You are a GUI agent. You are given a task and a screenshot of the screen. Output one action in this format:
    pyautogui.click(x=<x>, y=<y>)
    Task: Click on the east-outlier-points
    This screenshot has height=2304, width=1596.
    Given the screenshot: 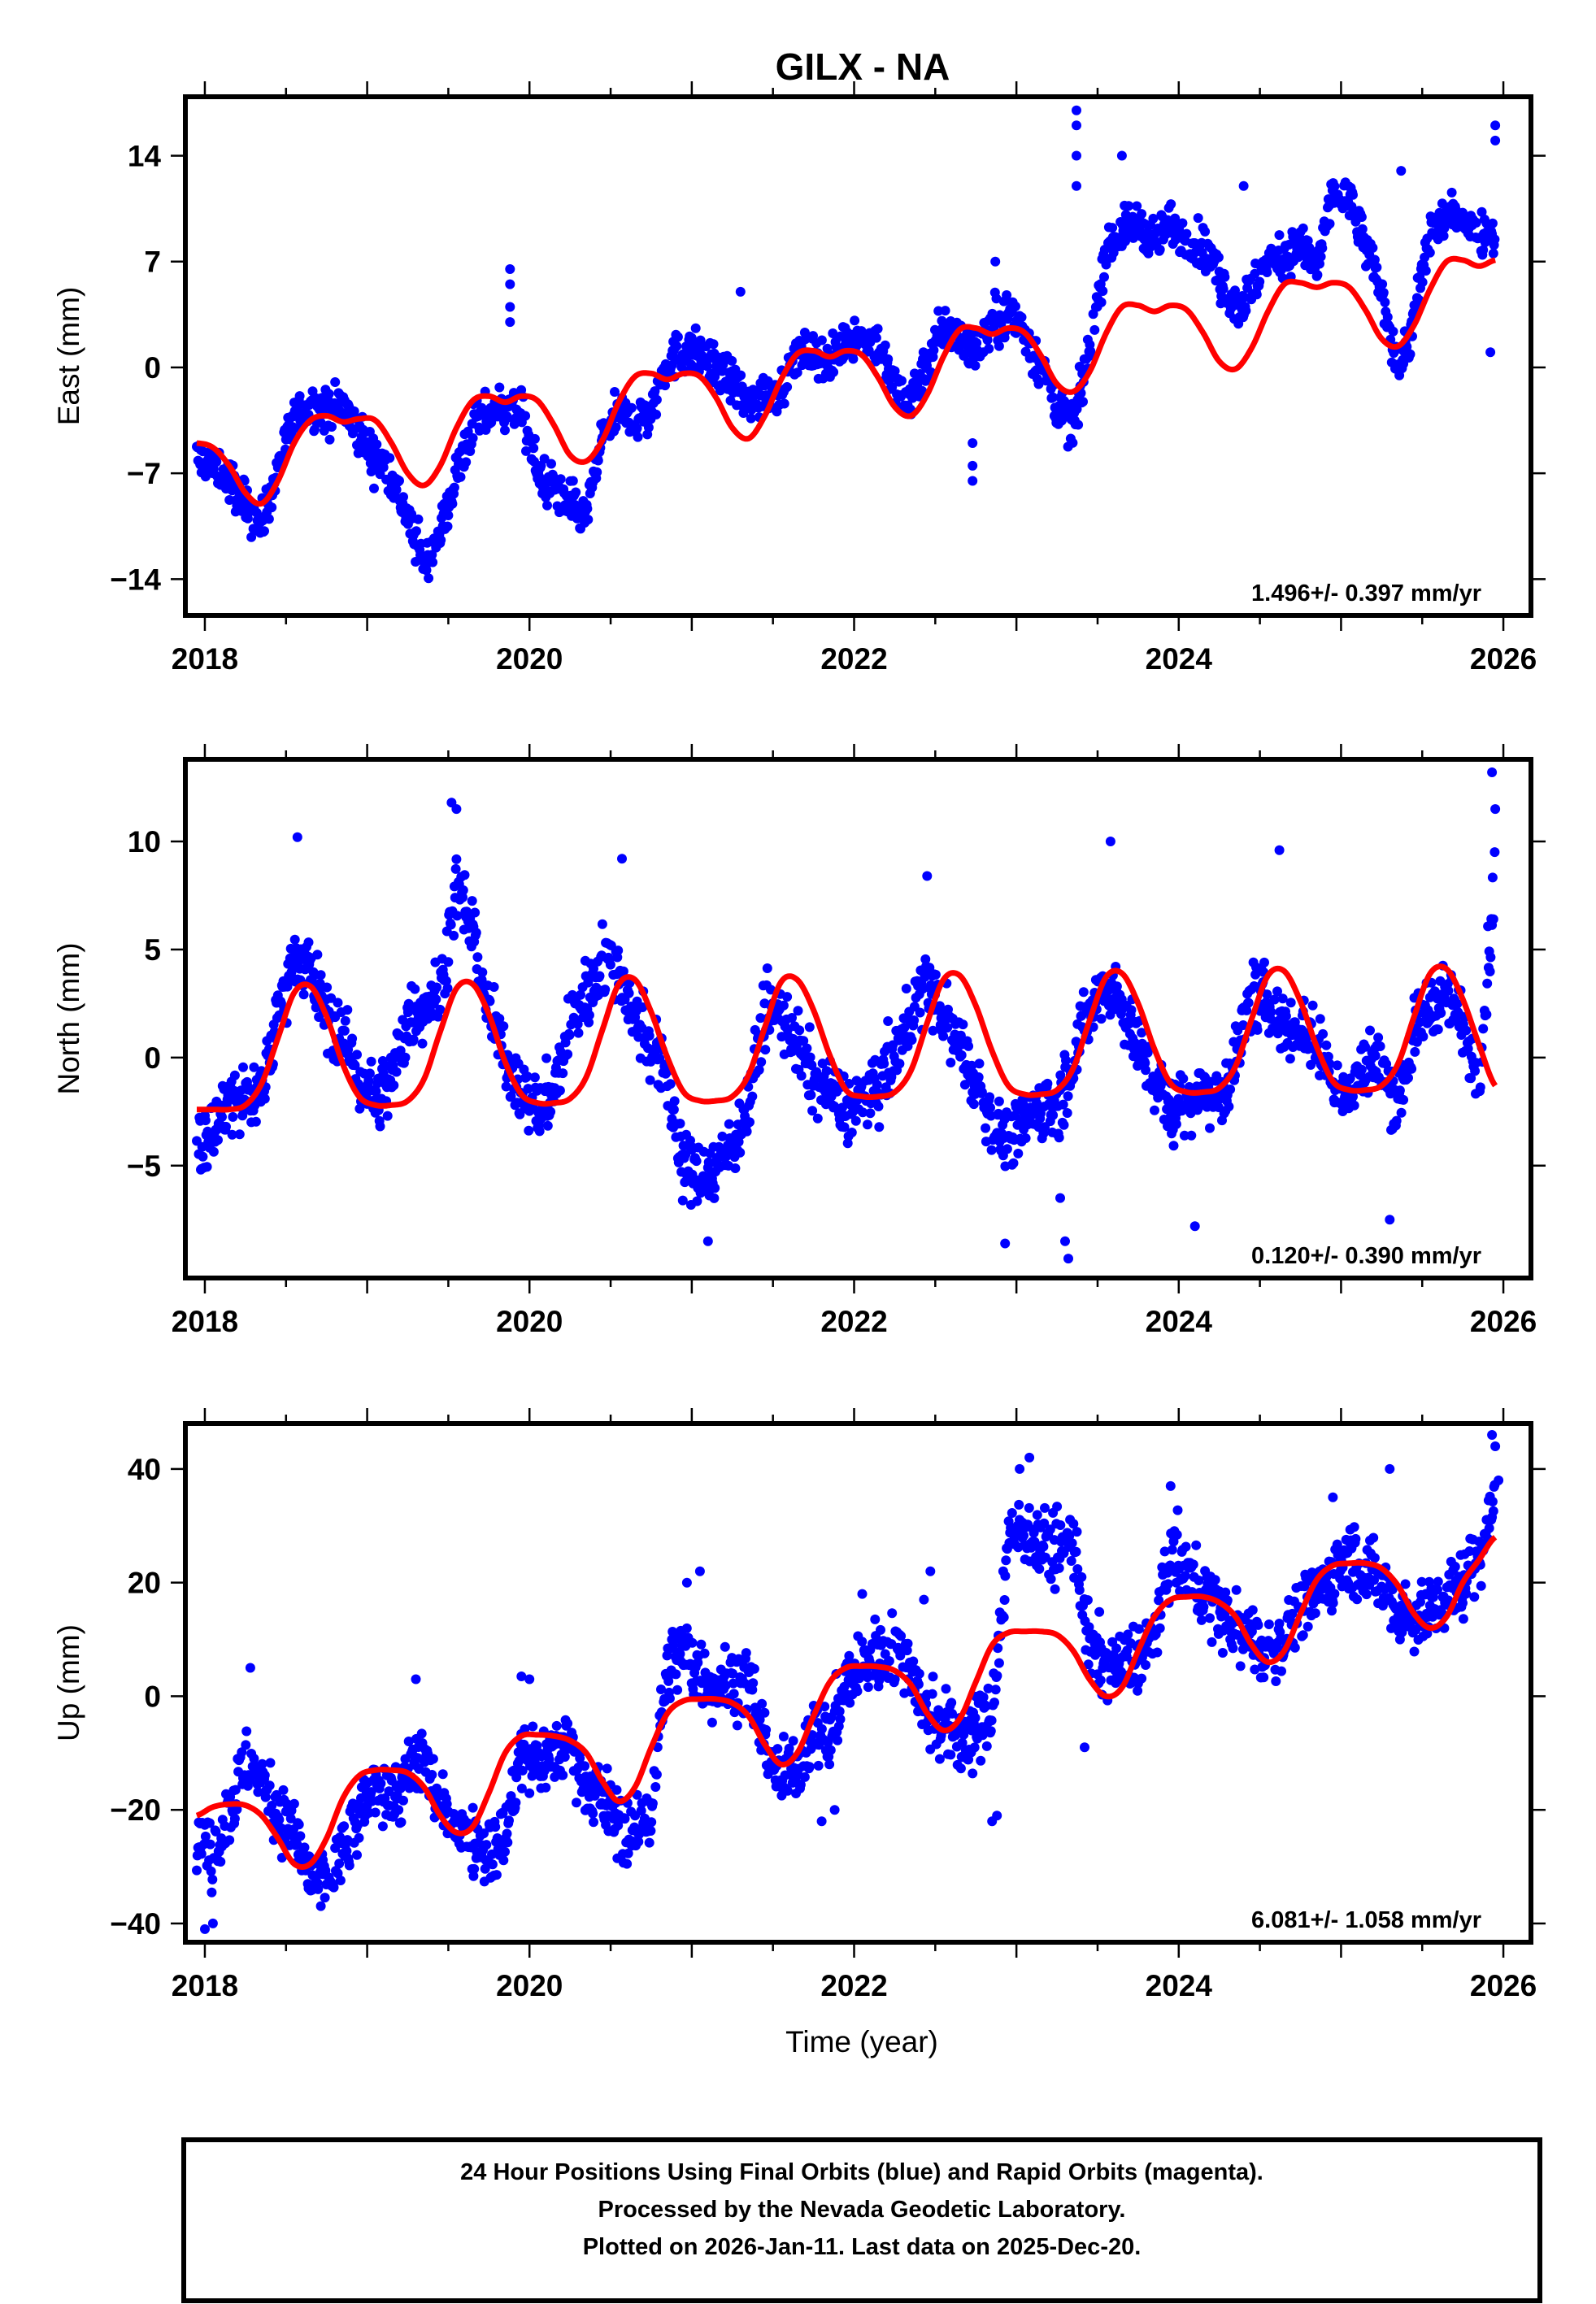 What is the action you would take?
    pyautogui.click(x=1003, y=296)
    